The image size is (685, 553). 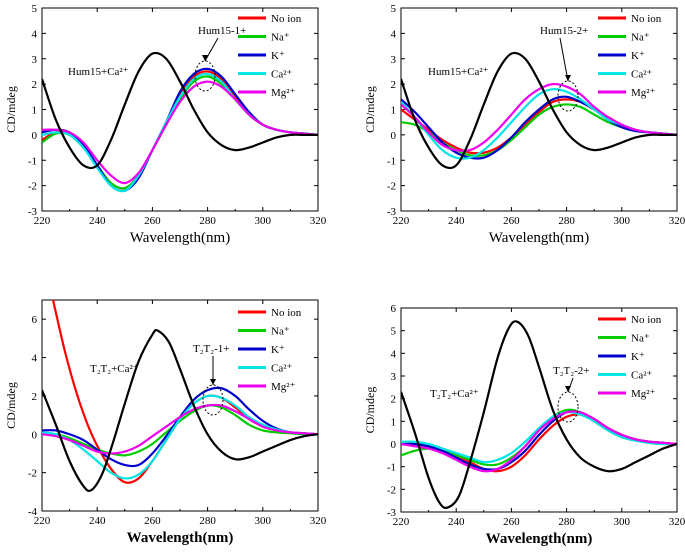 What do you see at coordinates (33, 512) in the screenshot?
I see `y-tick-label: -4` at bounding box center [33, 512].